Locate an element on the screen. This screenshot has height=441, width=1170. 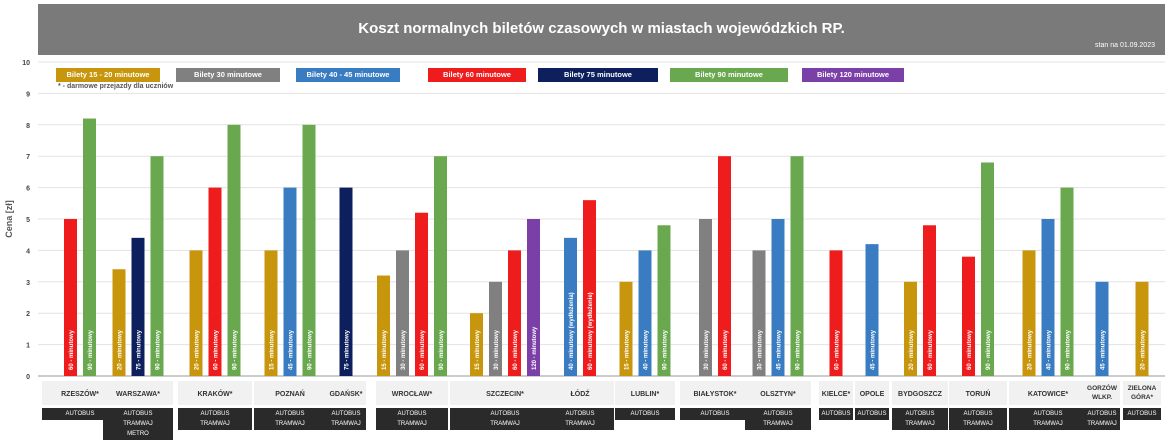
city-name: KIELCE* is located at coordinates (836, 394).